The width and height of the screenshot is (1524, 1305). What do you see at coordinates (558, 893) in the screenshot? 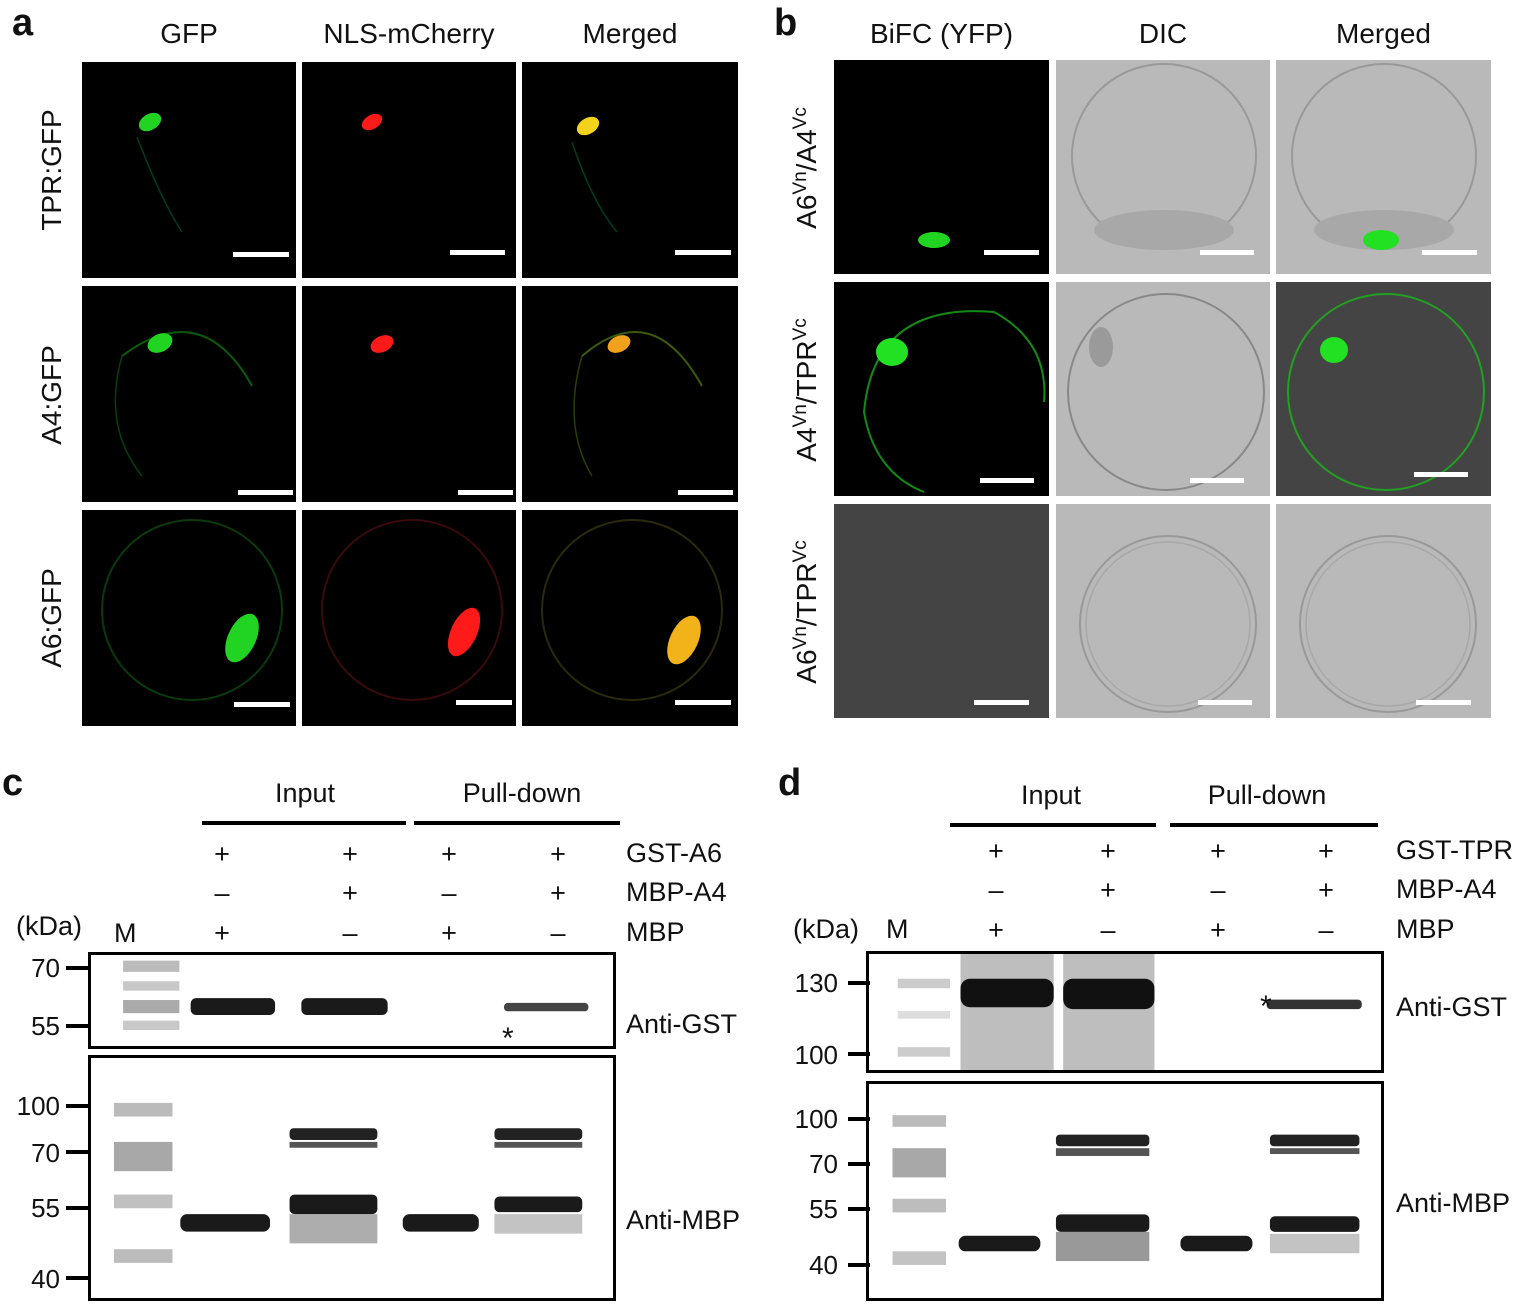
I see `c-mbpa4-lane4: +` at bounding box center [558, 893].